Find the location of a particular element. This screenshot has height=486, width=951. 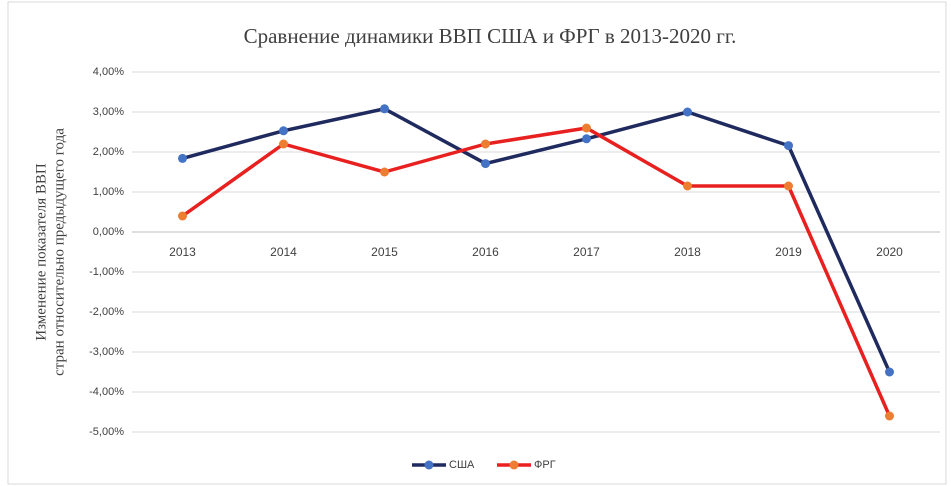

x-tick-label: 2013 is located at coordinates (182, 252).